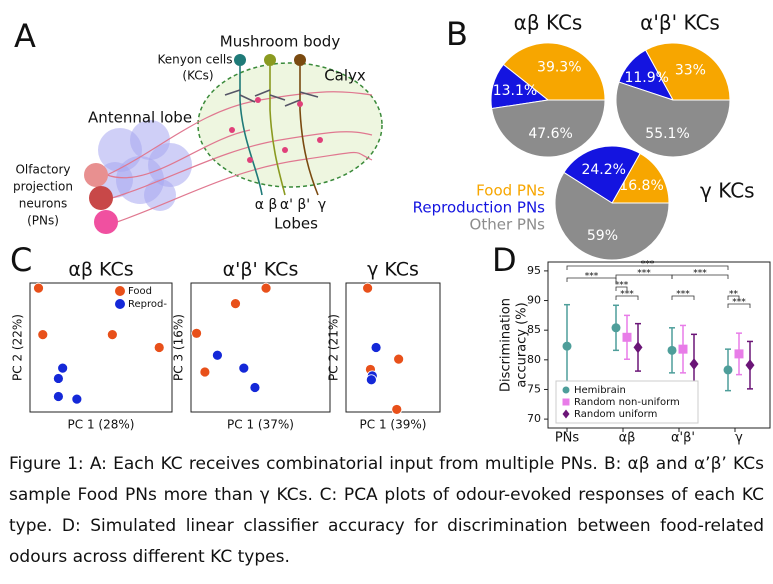 The width and height of the screenshot is (773, 584). What do you see at coordinates (101, 425) in the screenshot?
I see `x-axis-label: PC 1 (28%)` at bounding box center [101, 425].